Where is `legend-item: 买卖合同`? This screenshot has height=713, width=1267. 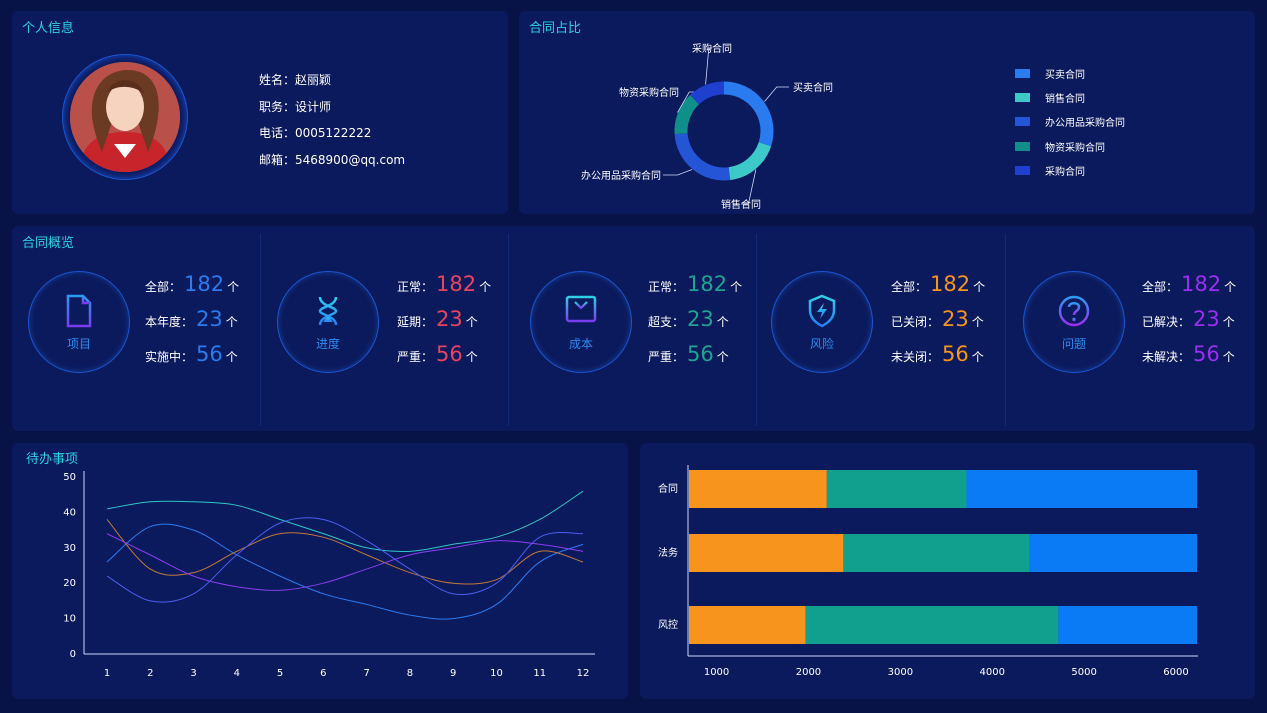 legend-item: 买卖合同 is located at coordinates (1070, 73).